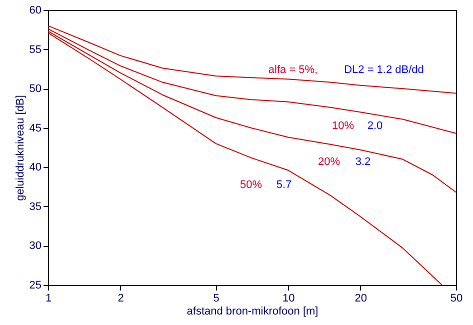 The height and width of the screenshot is (325, 473). I want to click on x-tick-label: 5, so click(216, 298).